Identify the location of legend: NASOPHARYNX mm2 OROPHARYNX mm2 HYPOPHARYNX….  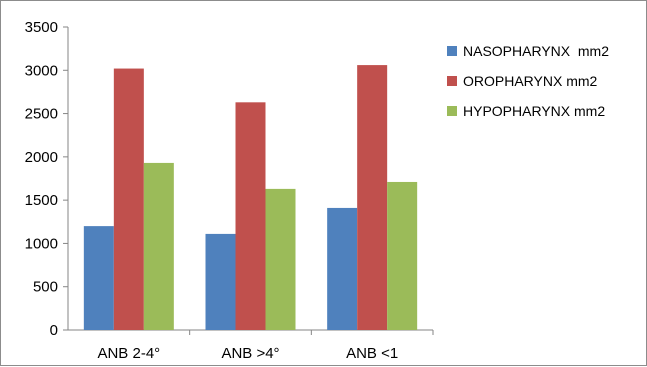
(528, 81).